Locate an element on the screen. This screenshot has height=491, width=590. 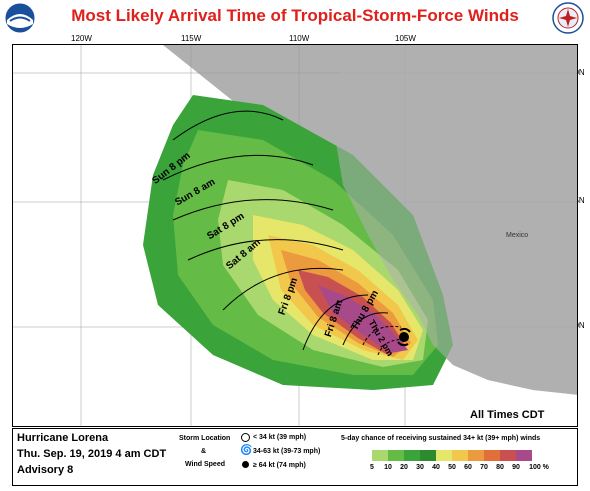
noaa-logo is located at coordinates (20, 18).